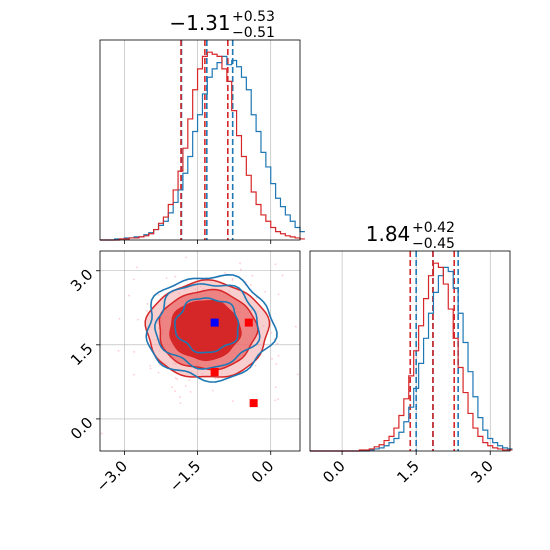 This screenshot has width=550, height=550. I want to click on x2-hist-blue-step, so click(411, 359).